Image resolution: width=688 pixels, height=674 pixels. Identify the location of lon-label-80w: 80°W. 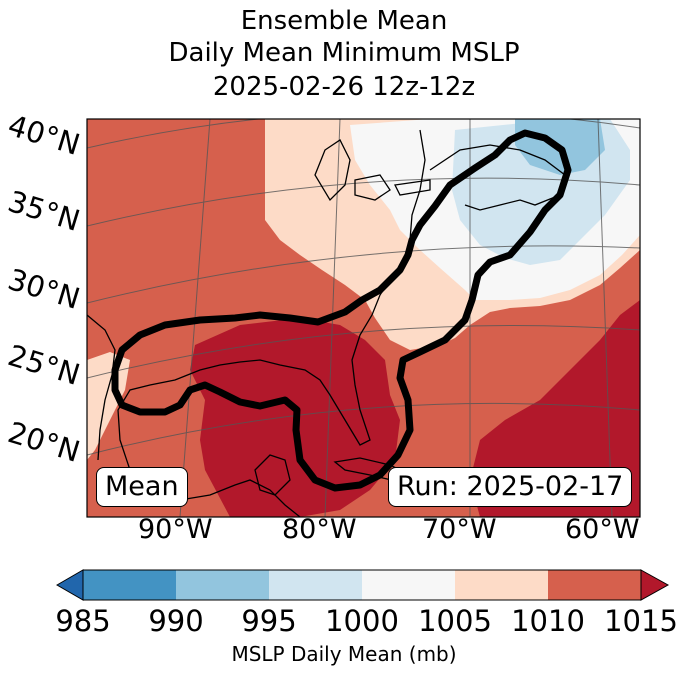
(319, 529).